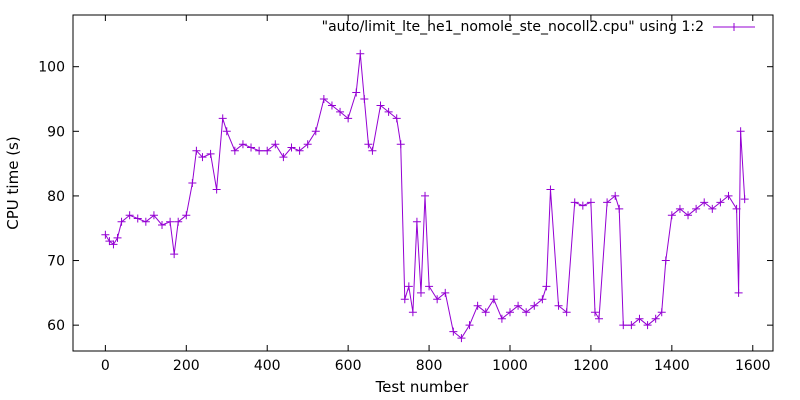  What do you see at coordinates (267, 366) in the screenshot?
I see `x-tick-label: 400` at bounding box center [267, 366].